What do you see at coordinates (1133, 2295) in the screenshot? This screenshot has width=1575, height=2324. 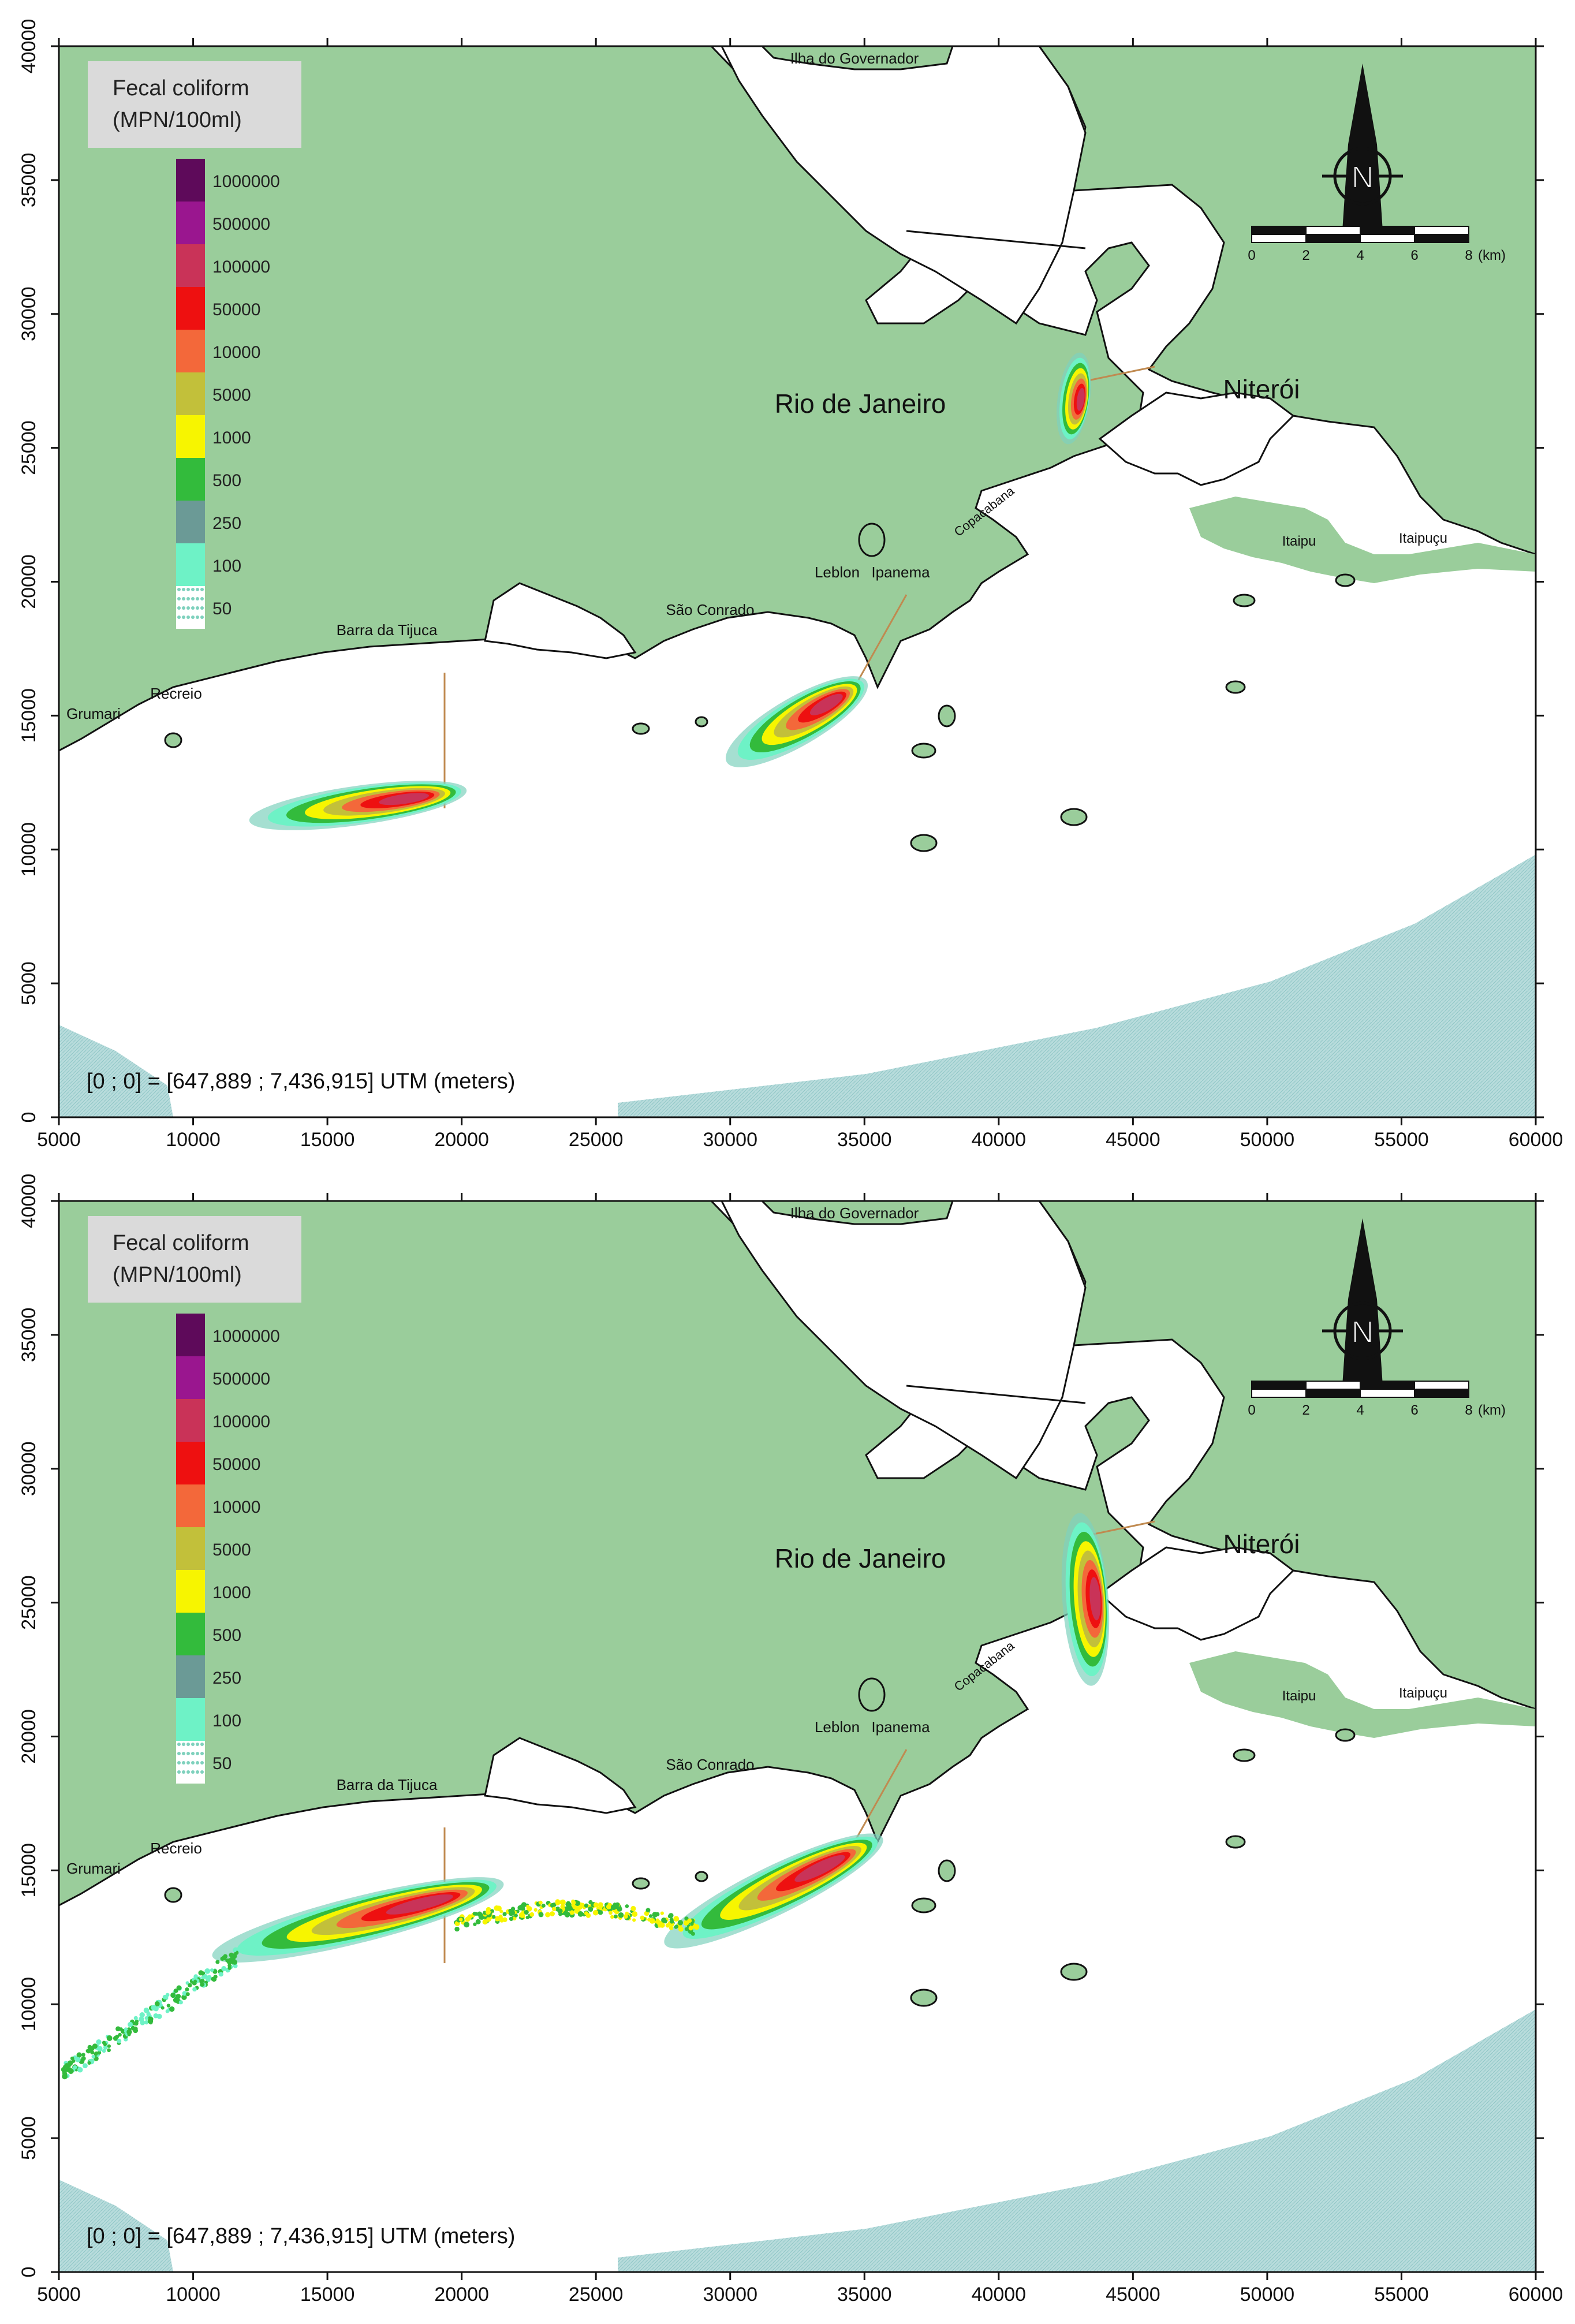 I see `x-tick-label: 45000` at bounding box center [1133, 2295].